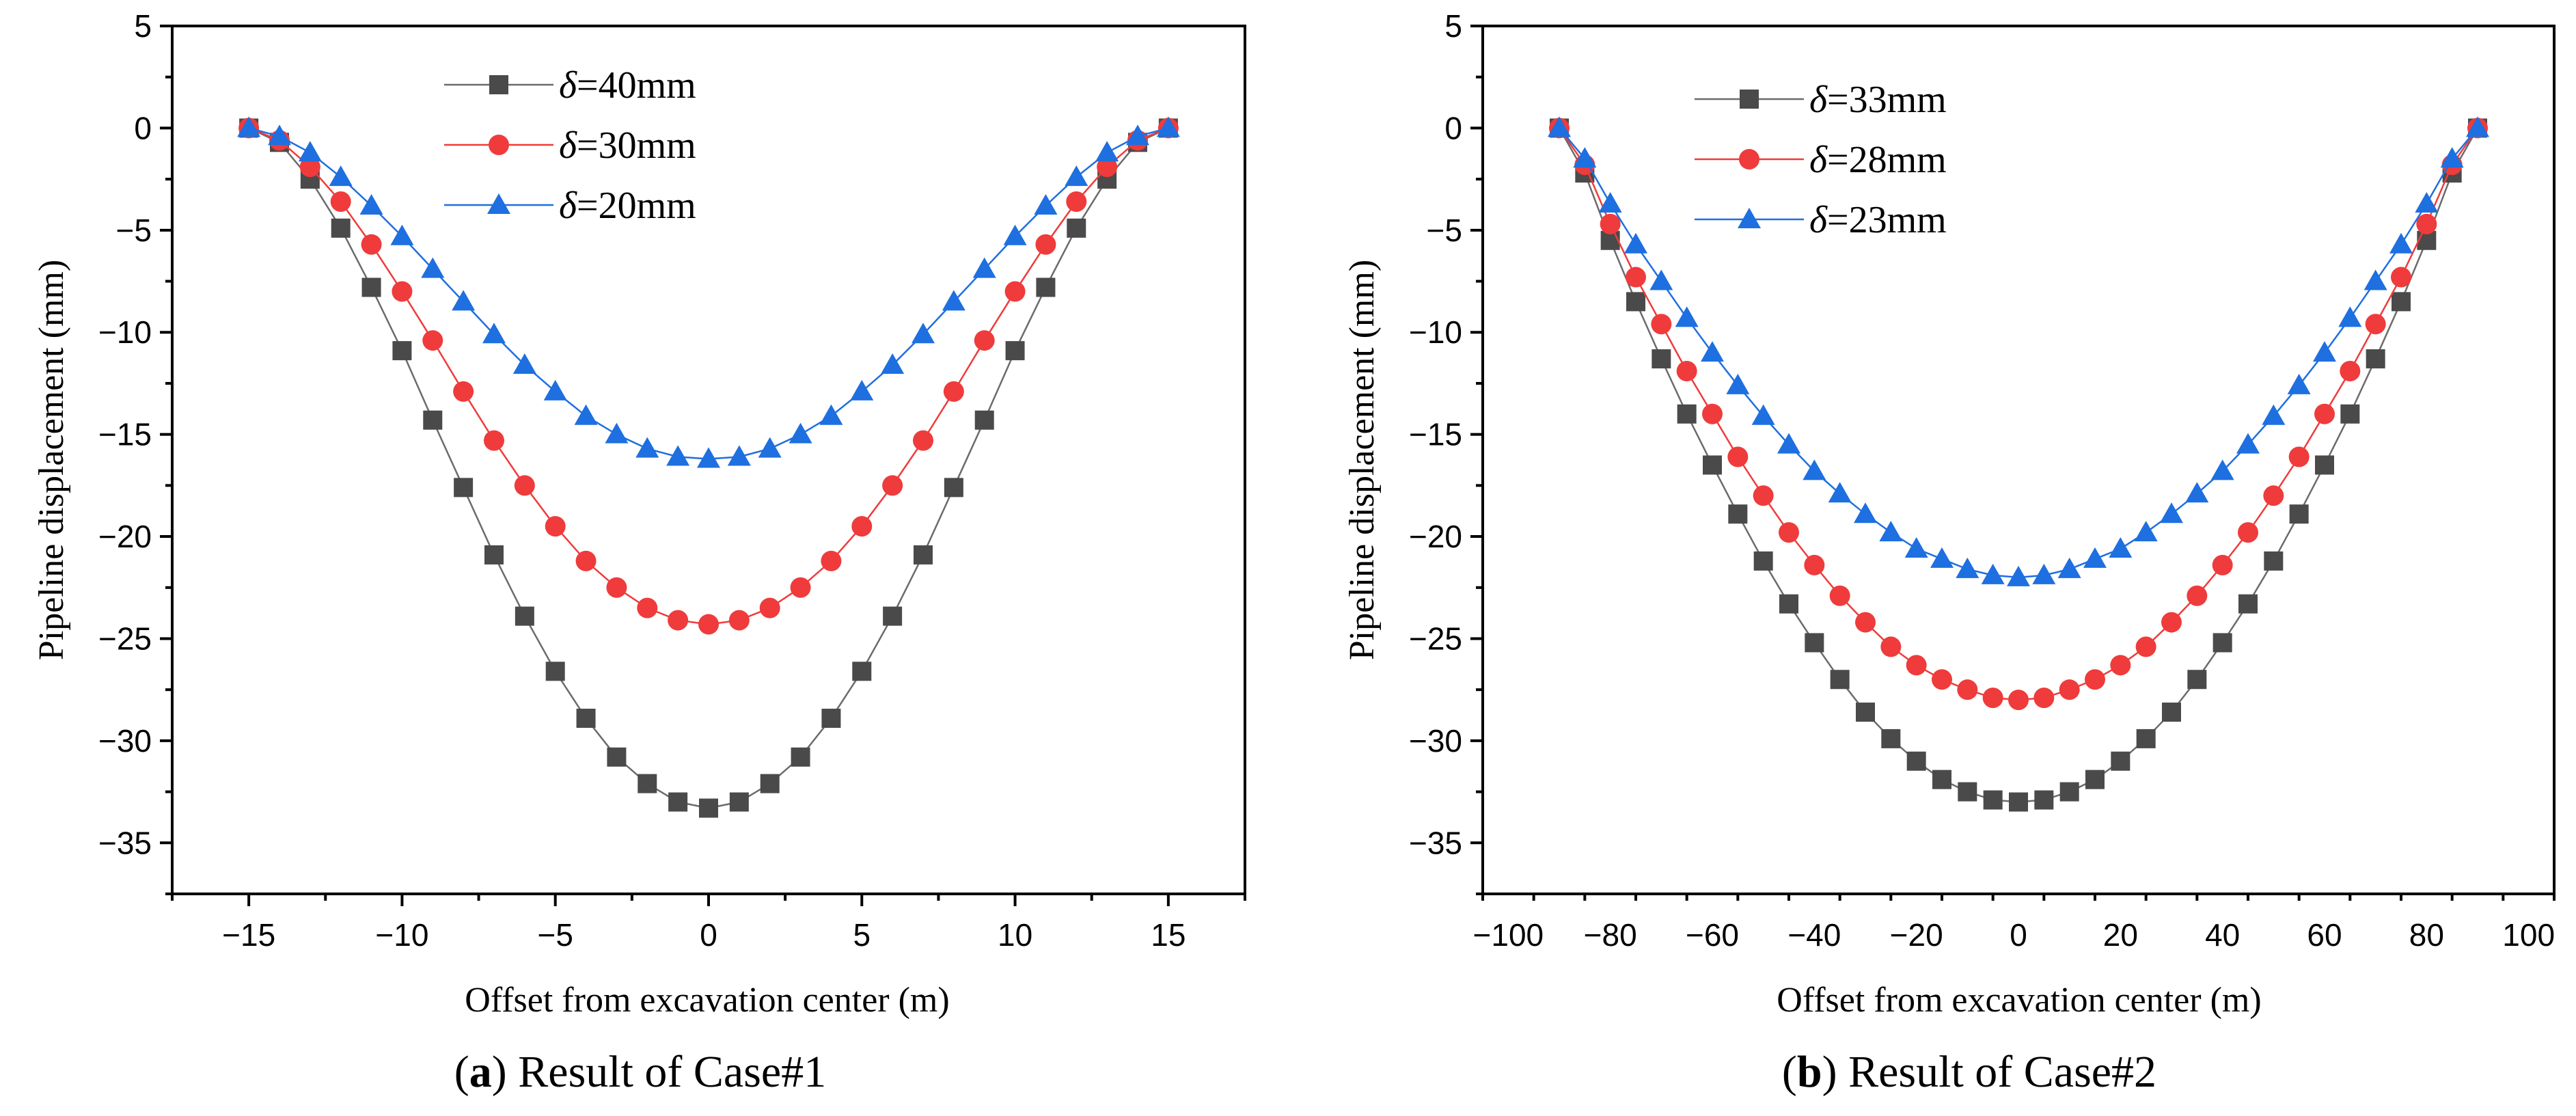  I want to click on x-tick-label: 40, so click(2222, 935).